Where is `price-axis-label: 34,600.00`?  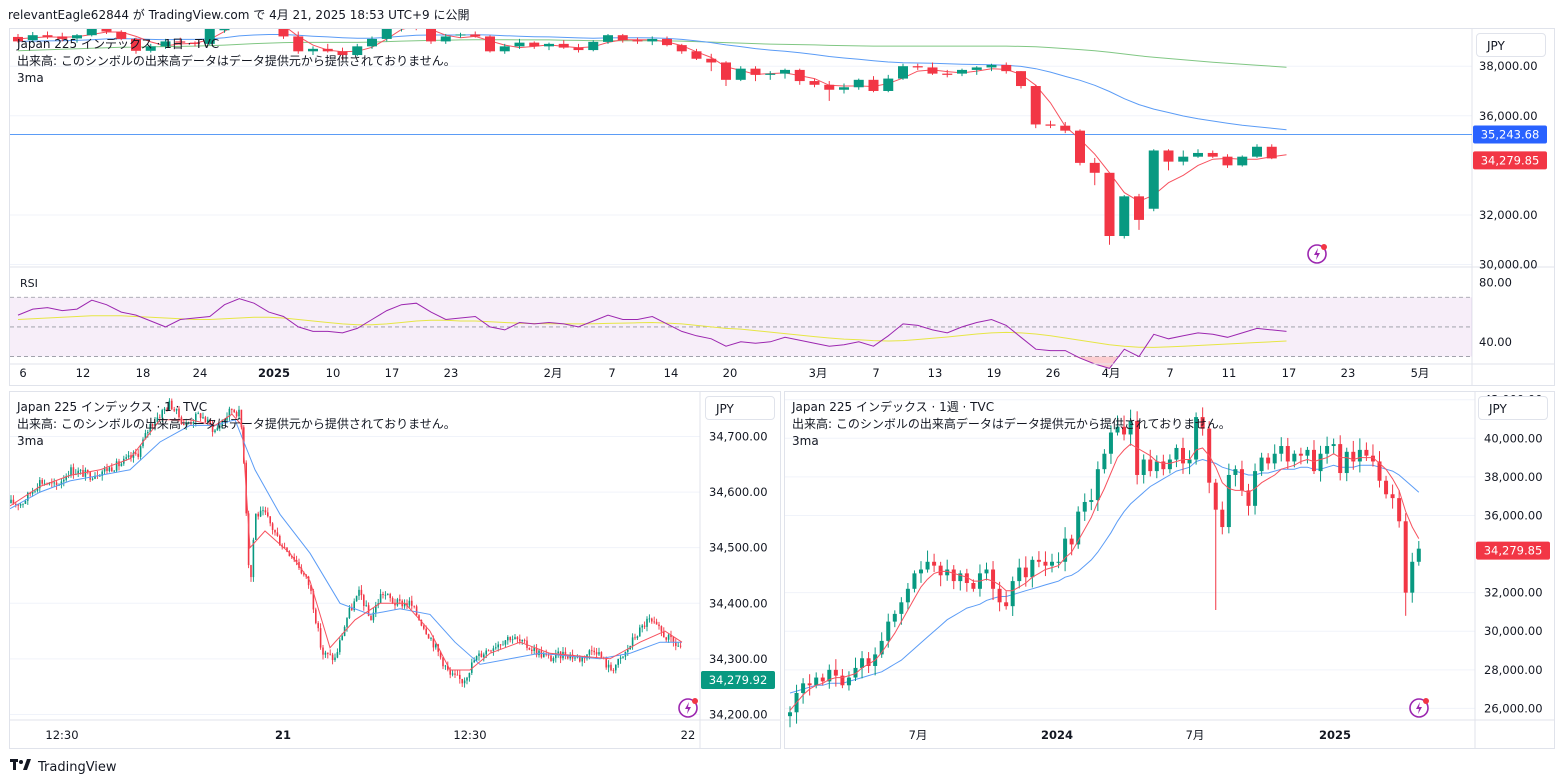 price-axis-label: 34,600.00 is located at coordinates (738, 492).